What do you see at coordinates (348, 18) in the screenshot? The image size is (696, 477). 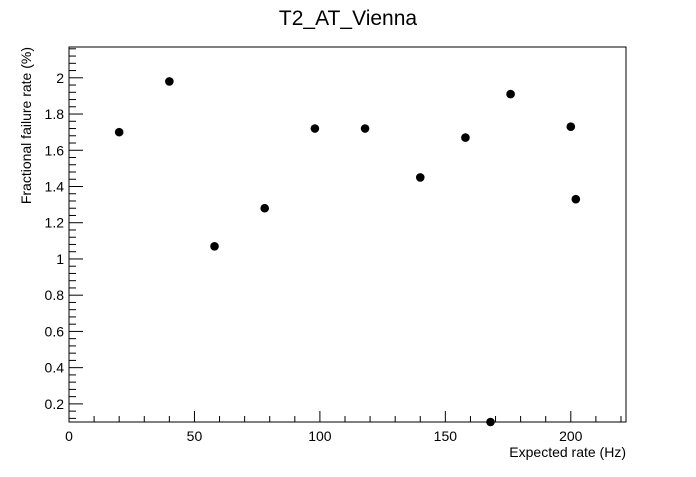 I see `chart-title: T2_AT_Vienna` at bounding box center [348, 18].